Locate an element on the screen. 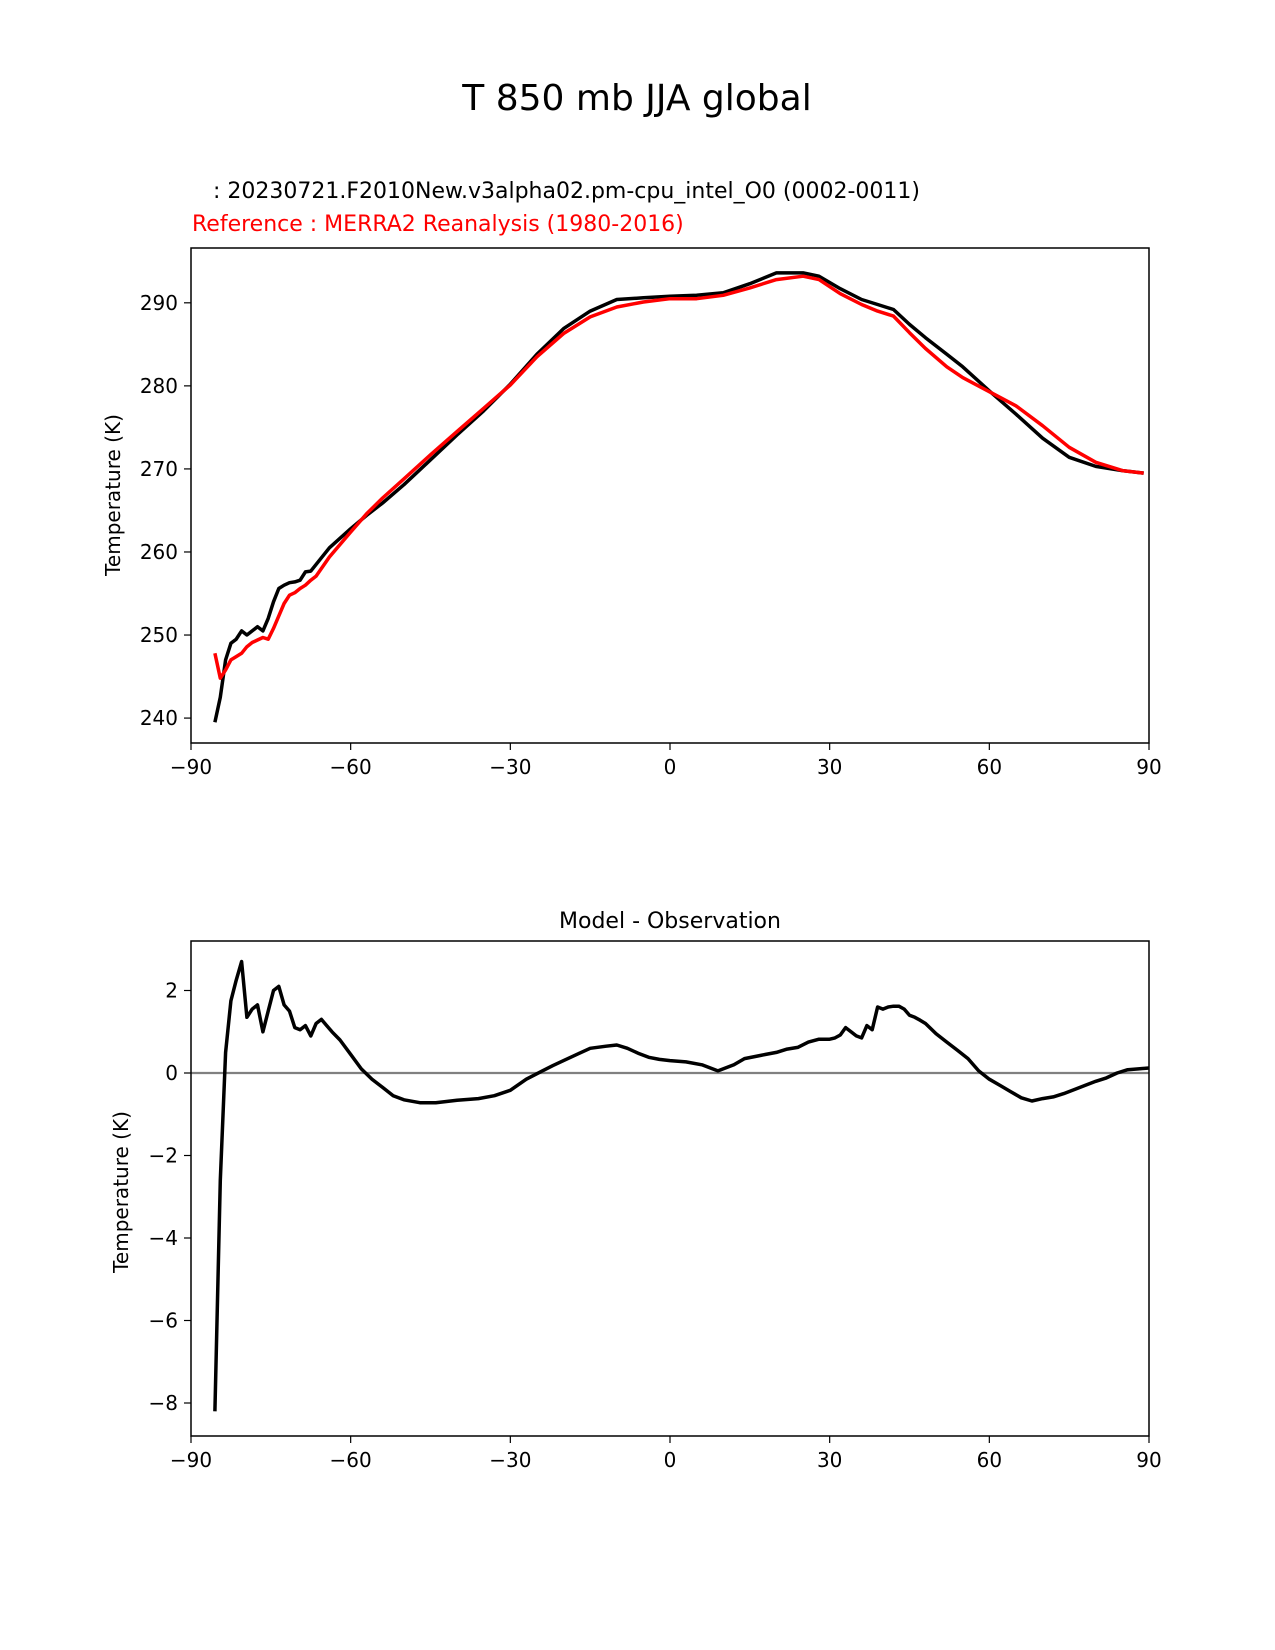 This screenshot has height=1650, width=1275. bottom-x-tick-label: 0 is located at coordinates (670, 1460).